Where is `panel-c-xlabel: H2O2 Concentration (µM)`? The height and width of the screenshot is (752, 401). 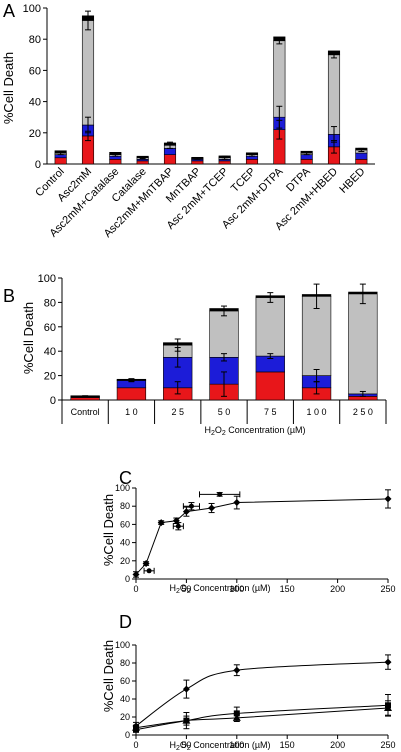
panel-c-xlabel: H2O2 Concentration (µM) is located at coordinates (219, 589).